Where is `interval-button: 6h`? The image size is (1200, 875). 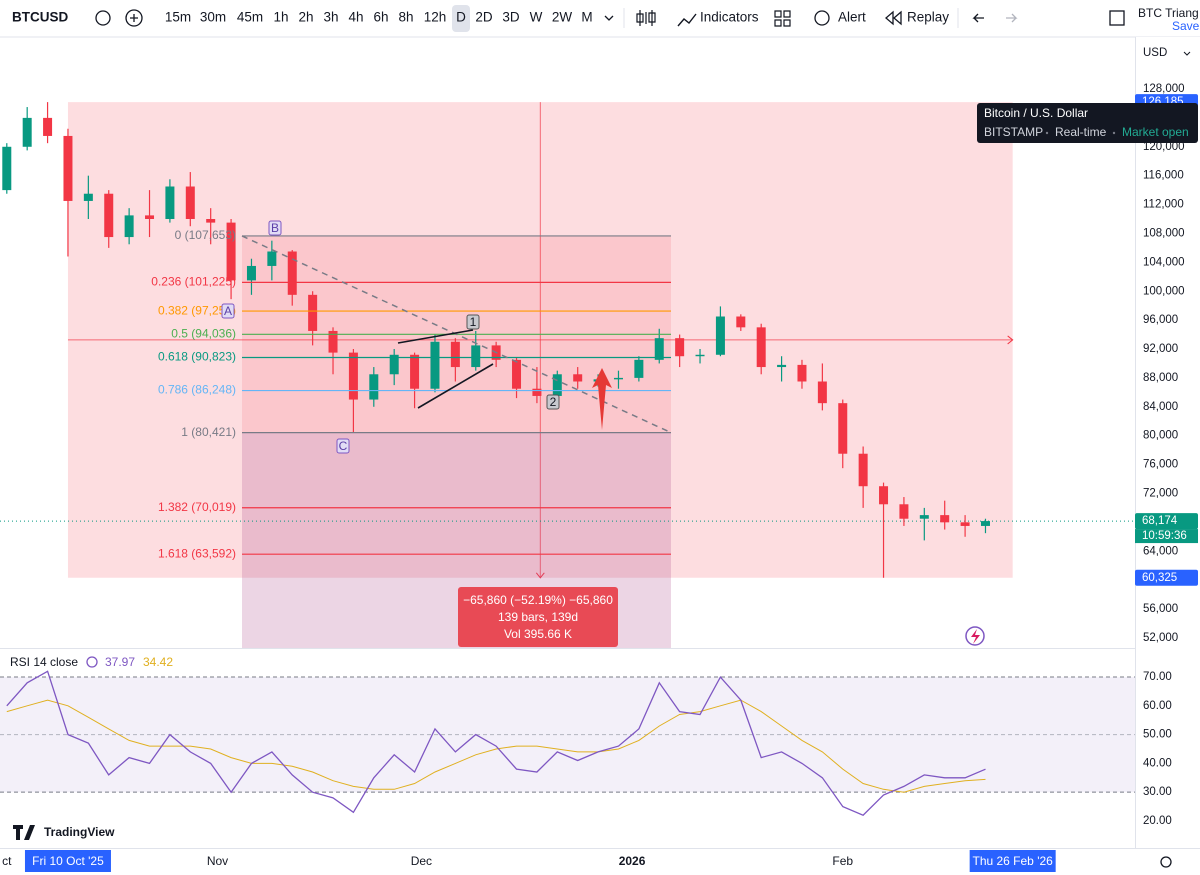
interval-button: 6h is located at coordinates (380, 17).